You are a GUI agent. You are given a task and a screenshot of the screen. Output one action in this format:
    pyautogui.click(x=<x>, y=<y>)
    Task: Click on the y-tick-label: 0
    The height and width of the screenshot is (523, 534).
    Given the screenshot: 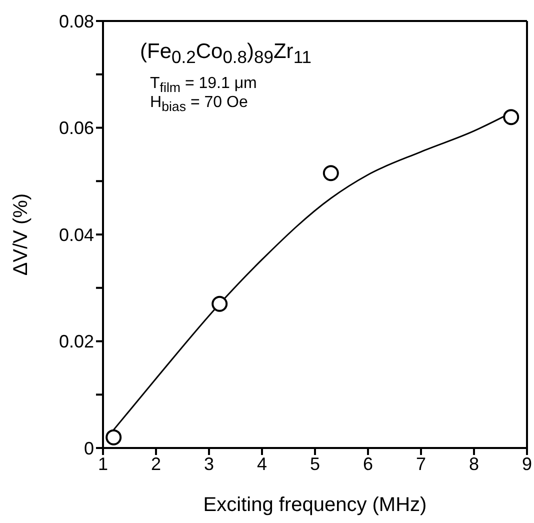 What is the action you would take?
    pyautogui.click(x=89, y=448)
    